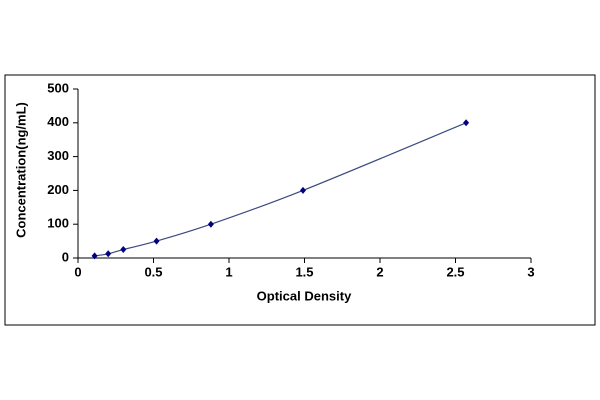 This screenshot has width=600, height=400. What do you see at coordinates (58, 223) in the screenshot?
I see `y-tick-label: 100` at bounding box center [58, 223].